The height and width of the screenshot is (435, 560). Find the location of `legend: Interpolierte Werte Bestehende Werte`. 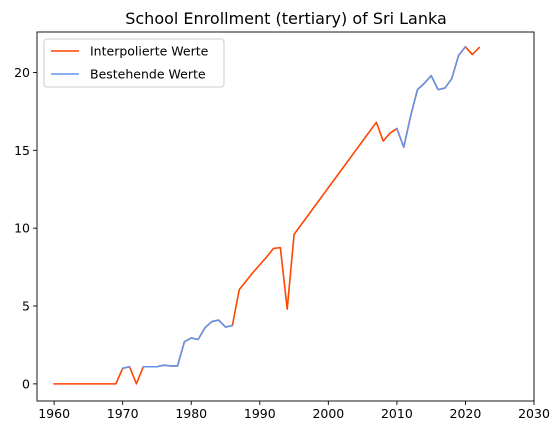

legend: Interpolierte Werte Bestehende Werte is located at coordinates (134, 63).